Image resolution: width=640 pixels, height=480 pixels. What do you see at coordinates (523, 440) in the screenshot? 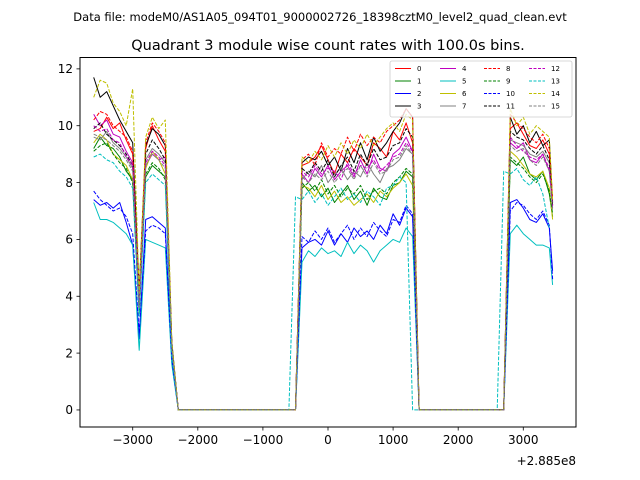
I see `x-tick-label: 3000` at bounding box center [523, 440].